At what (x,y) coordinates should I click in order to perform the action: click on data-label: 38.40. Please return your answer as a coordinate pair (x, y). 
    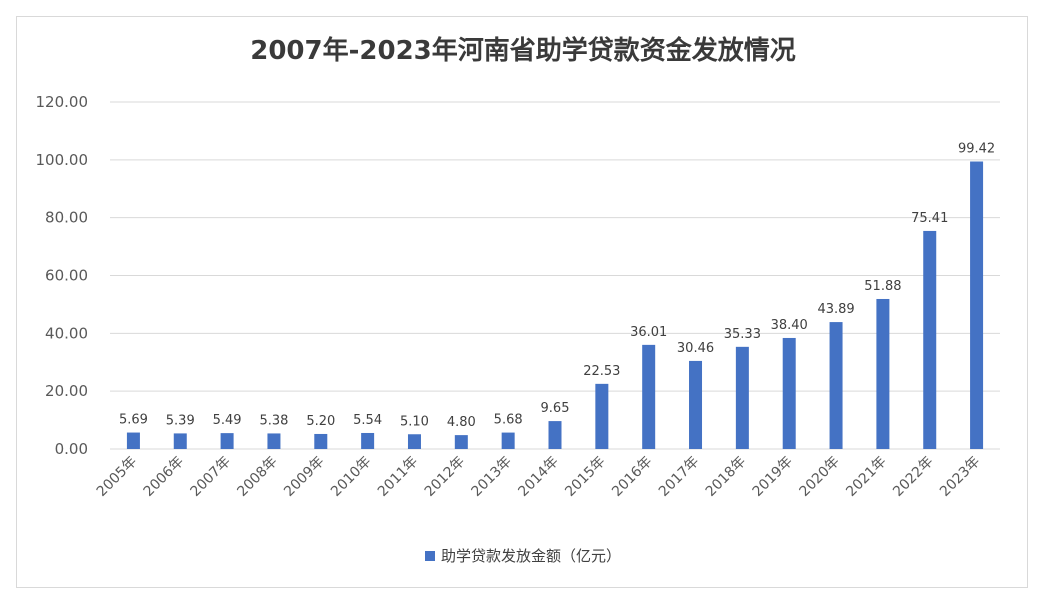
    Looking at the image, I should click on (789, 325).